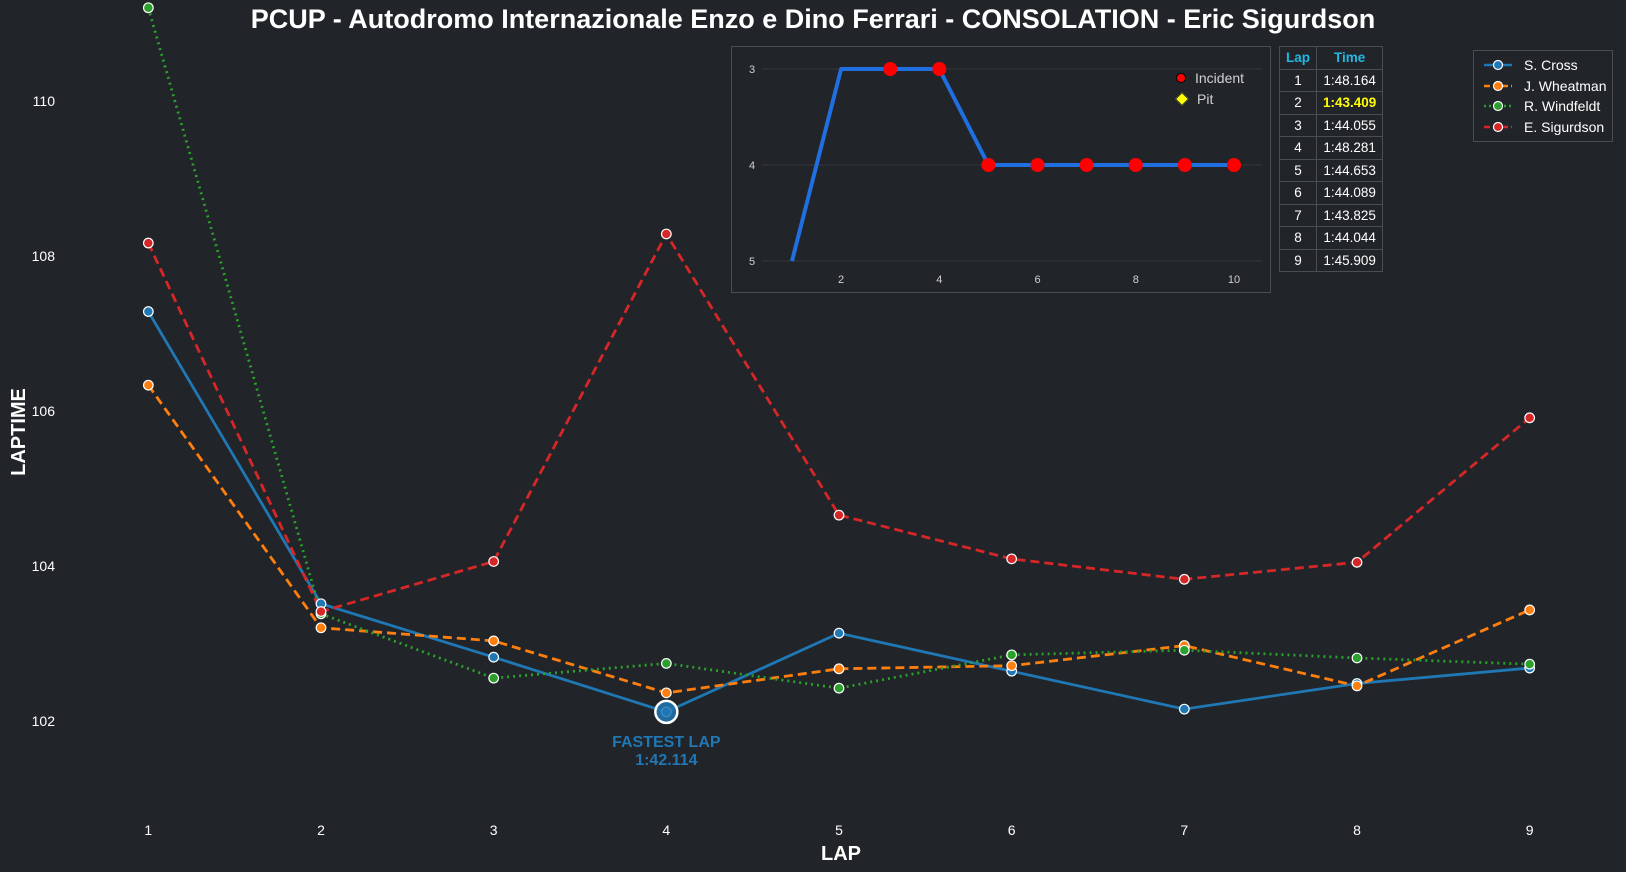 This screenshot has height=872, width=1626. I want to click on table-row: 5 1:44.653, so click(1331, 170).